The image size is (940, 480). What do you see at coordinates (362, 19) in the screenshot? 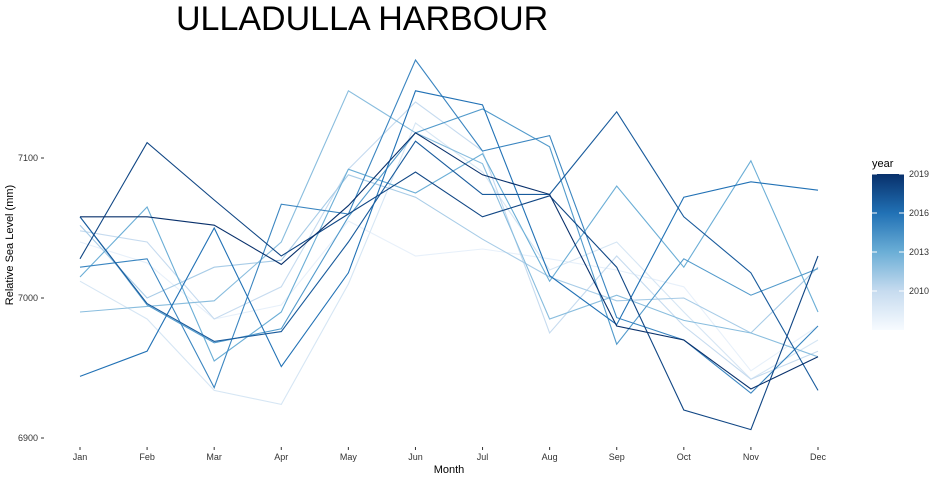
I see `chart-title: ULLADULLA HARBOUR` at bounding box center [362, 19].